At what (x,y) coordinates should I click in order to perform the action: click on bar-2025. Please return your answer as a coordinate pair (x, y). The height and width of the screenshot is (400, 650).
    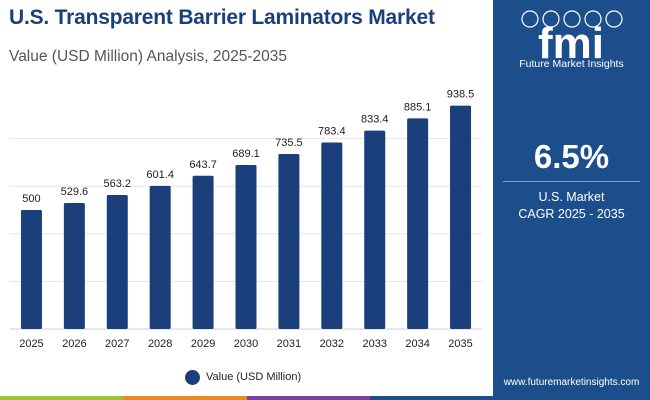
    Looking at the image, I should click on (31, 269).